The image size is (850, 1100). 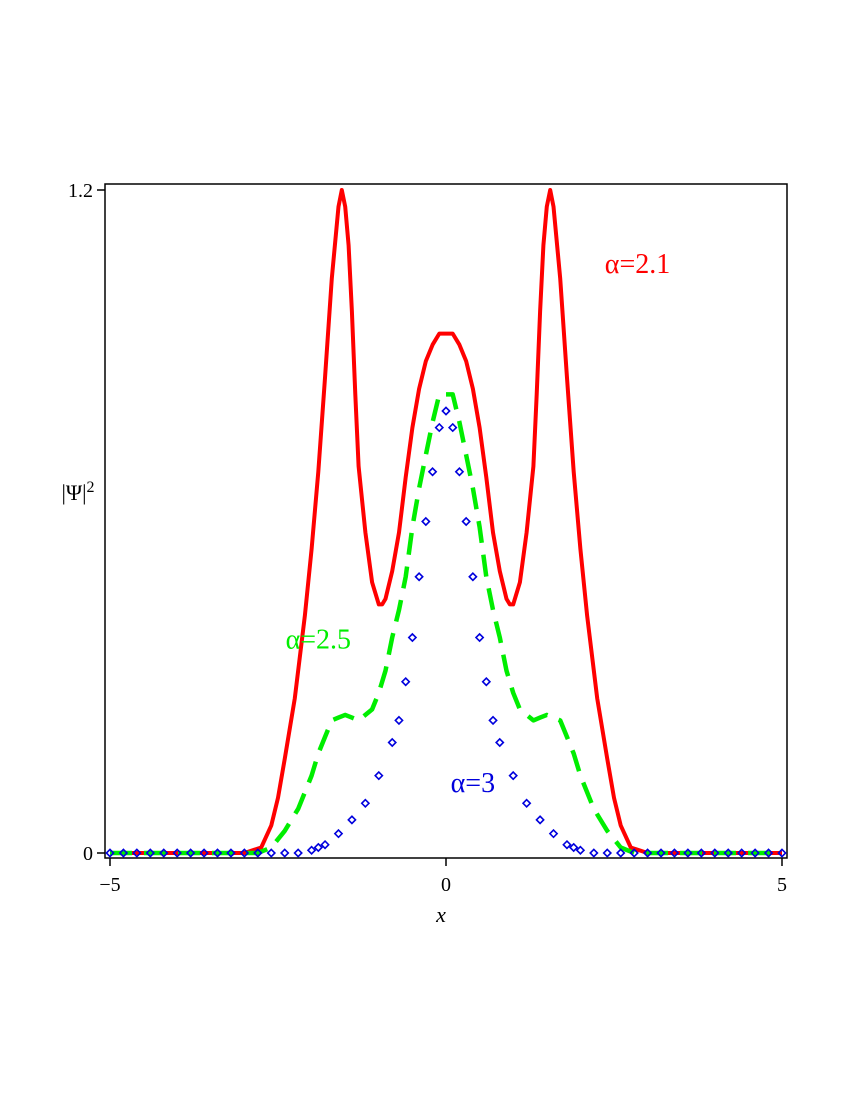 I want to click on y-axis-label: |Ψ|2, so click(x=77, y=492).